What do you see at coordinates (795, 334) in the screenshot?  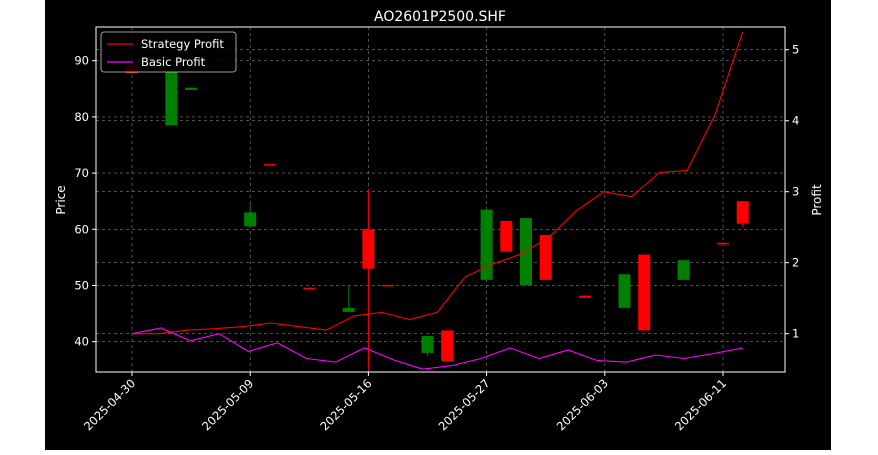 I see `y2-tick-label: 1` at bounding box center [795, 334].